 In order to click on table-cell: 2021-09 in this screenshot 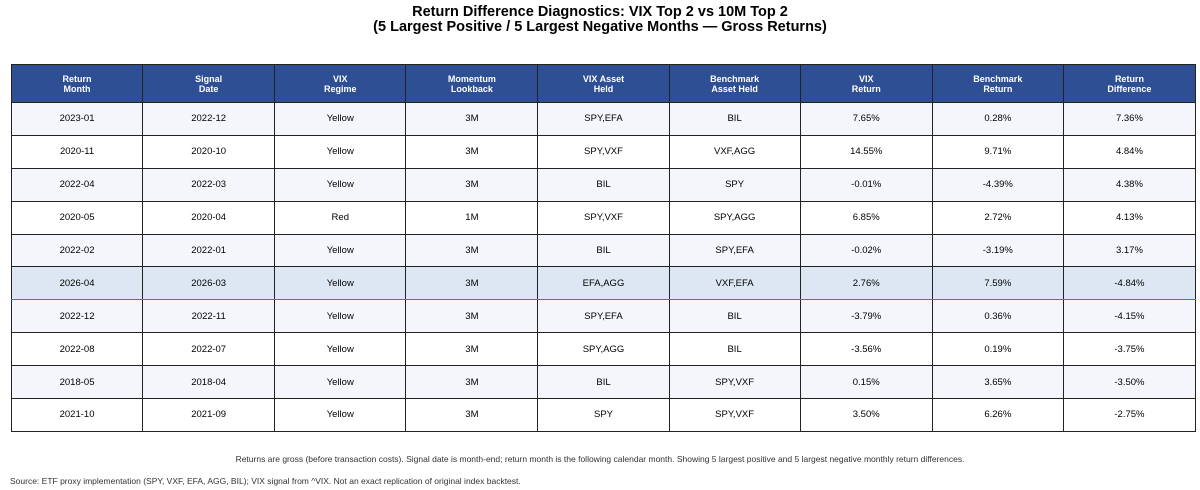, I will do `click(209, 415)`.